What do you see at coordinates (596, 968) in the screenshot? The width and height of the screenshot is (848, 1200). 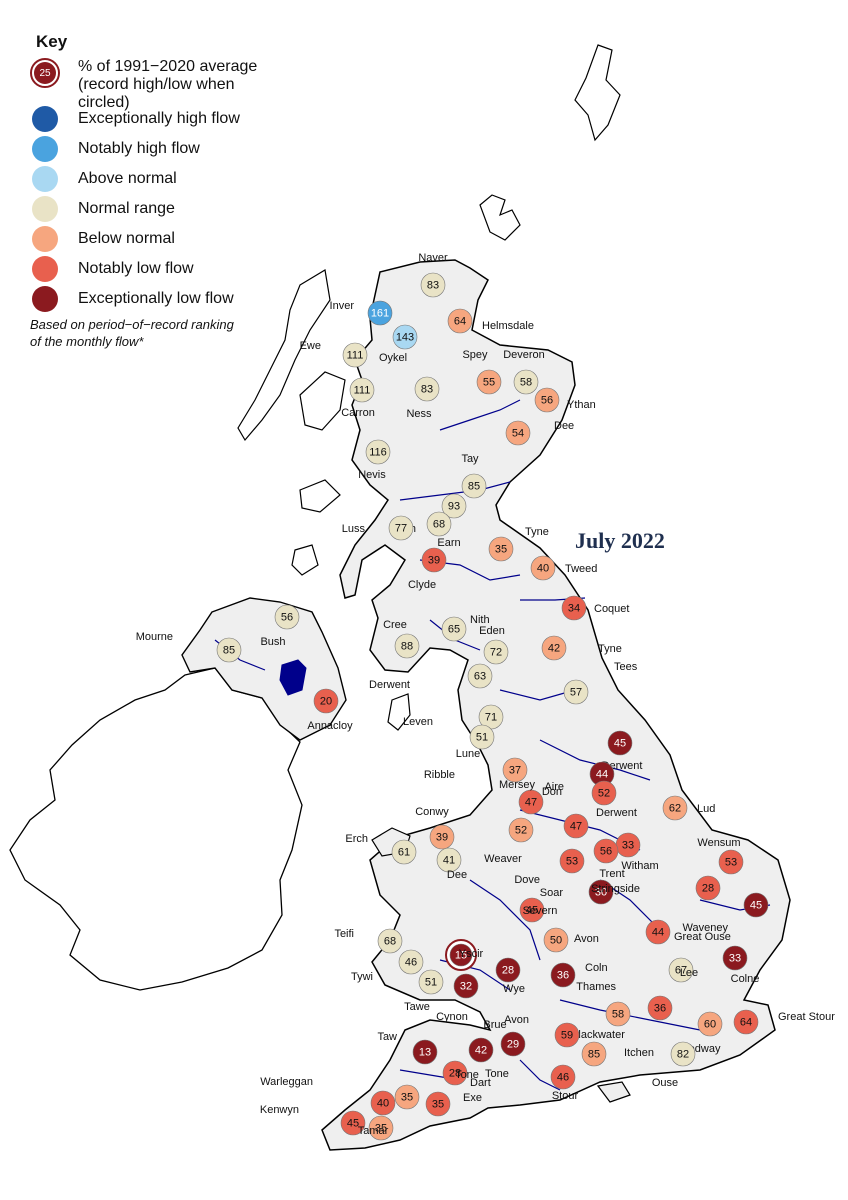 I see `river-label: Coln` at bounding box center [596, 968].